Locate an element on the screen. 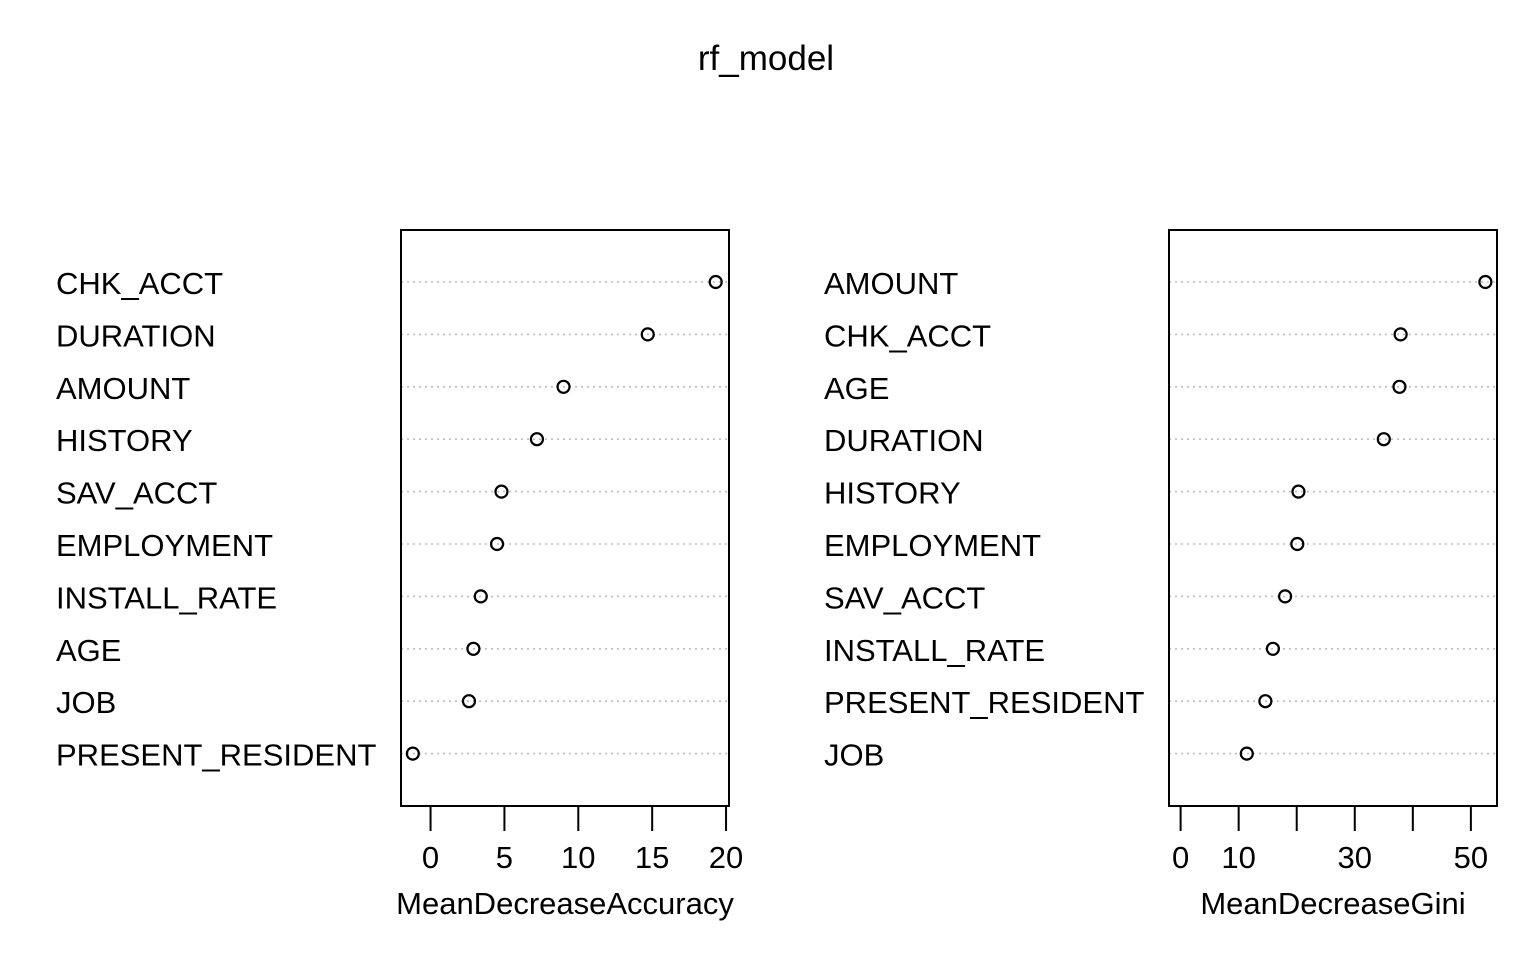 The image size is (1536, 965). x-tick-label: 30 is located at coordinates (1355, 857).